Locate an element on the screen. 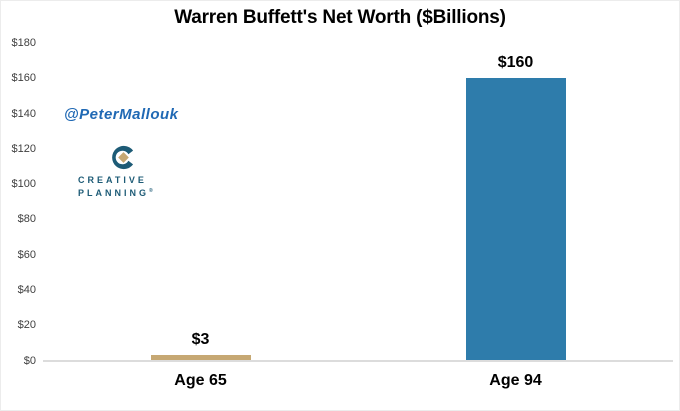 The height and width of the screenshot is (411, 680). logo-text-planning: PLANNING® is located at coordinates (115, 193).